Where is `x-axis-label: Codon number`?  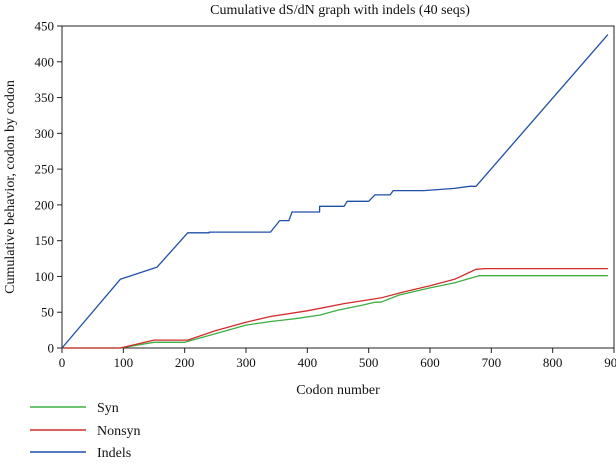 x-axis-label: Codon number is located at coordinates (338, 390).